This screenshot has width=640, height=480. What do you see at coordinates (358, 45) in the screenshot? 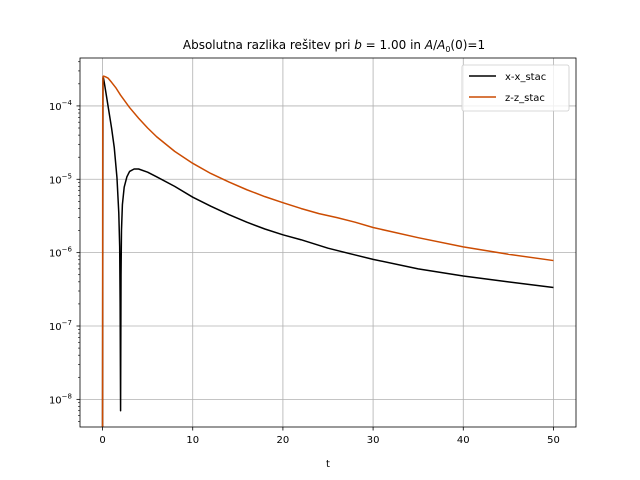
I see `title-b-symbol: b` at bounding box center [358, 45].